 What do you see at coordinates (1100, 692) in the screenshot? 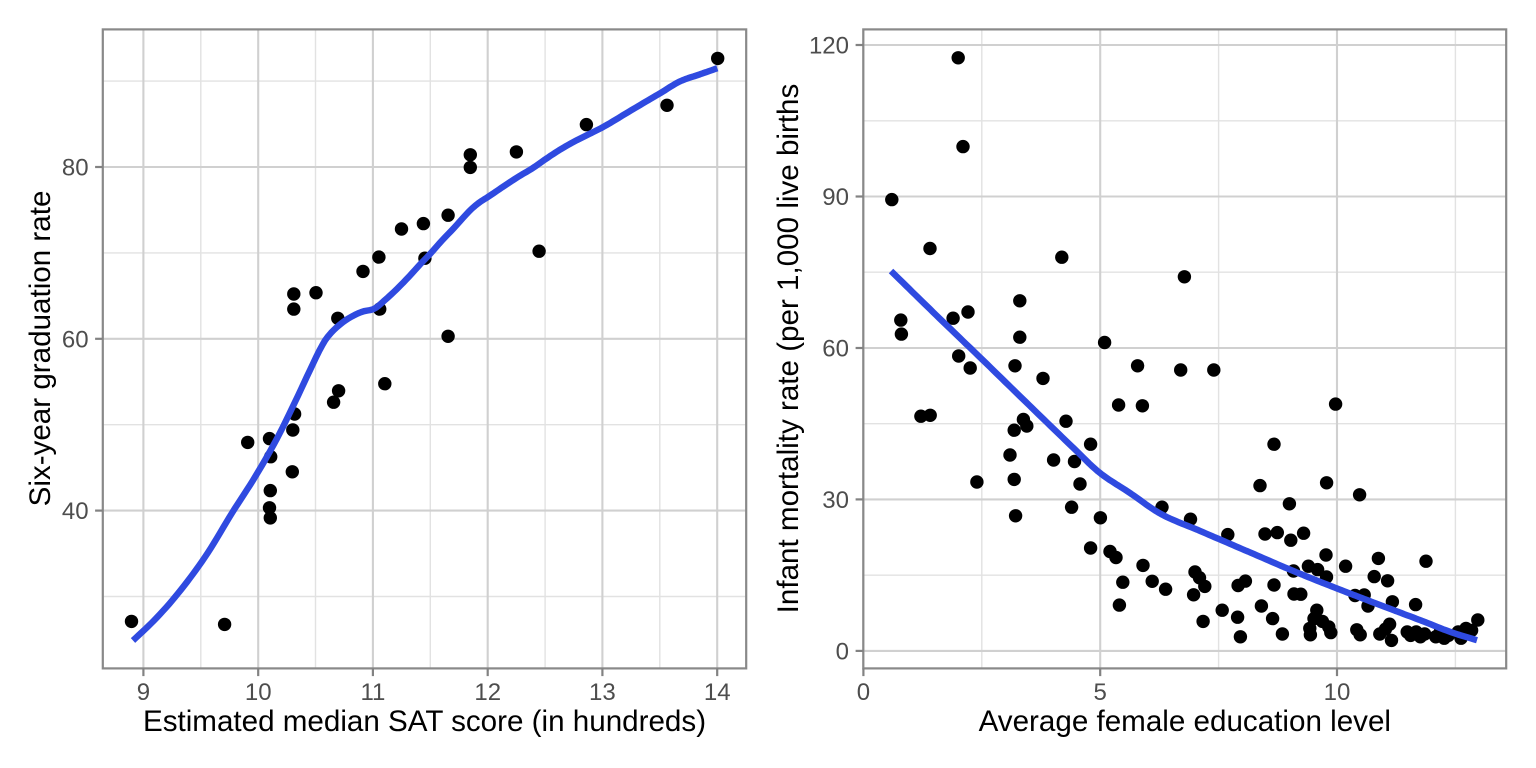
I see `svg-text: 5` at bounding box center [1100, 692].